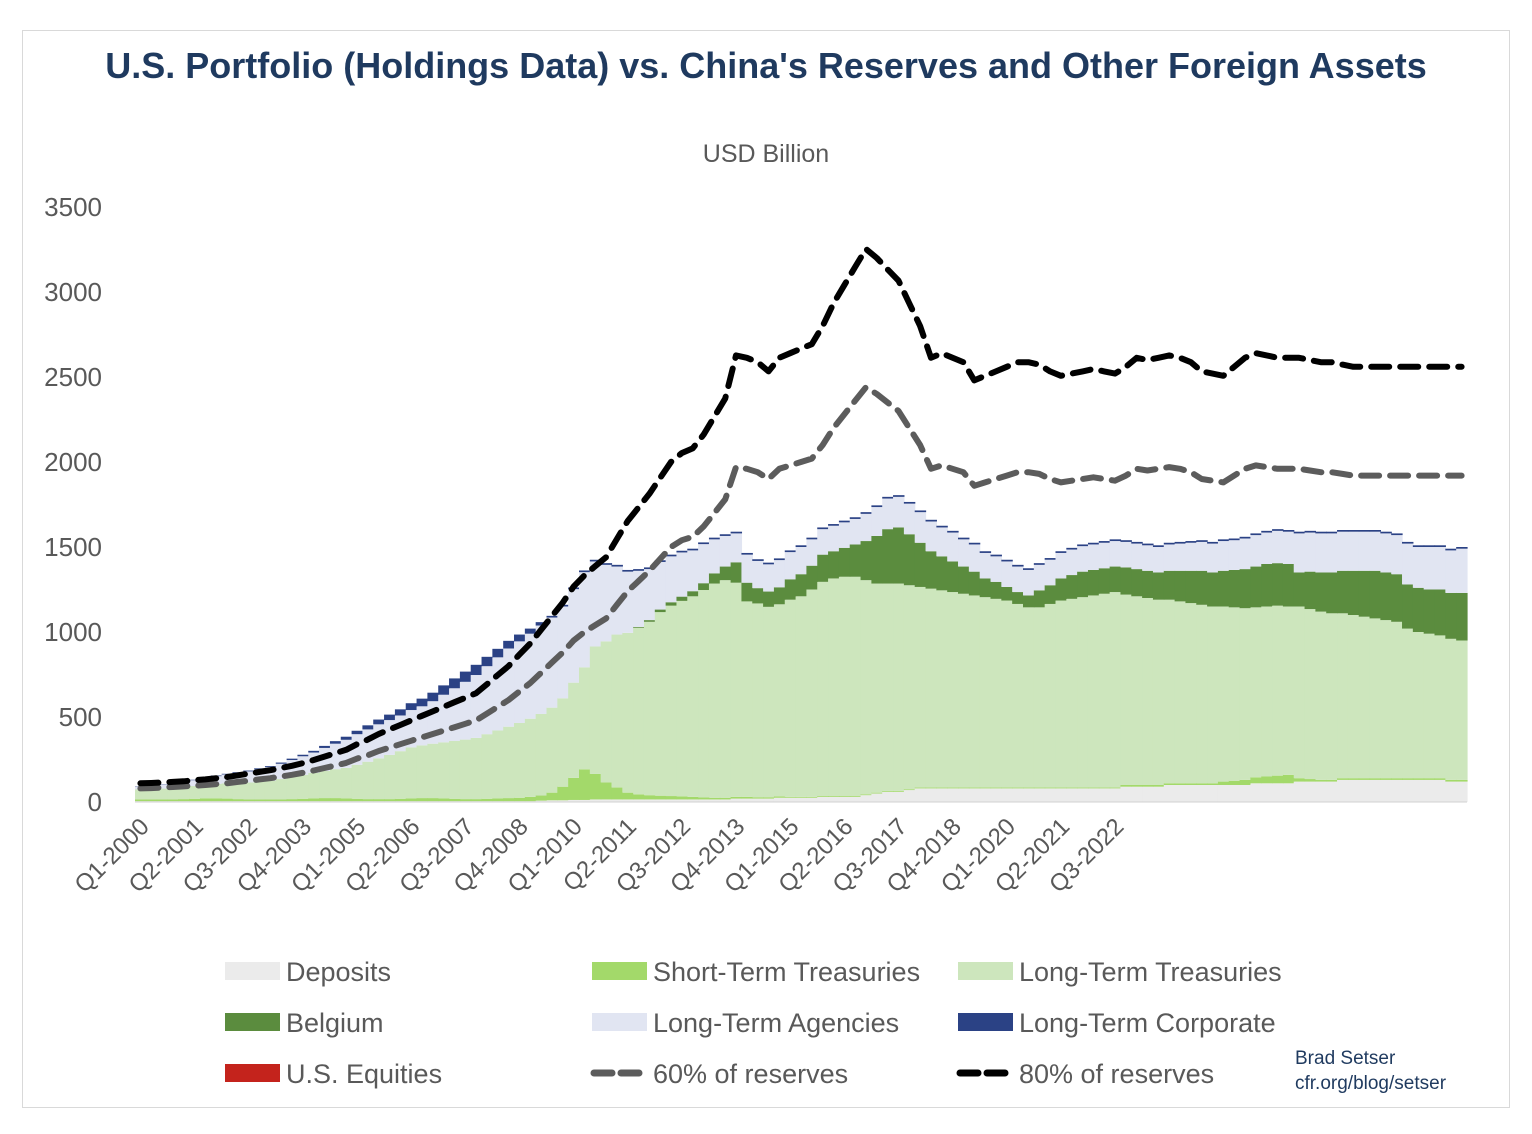  What do you see at coordinates (333, 1074) in the screenshot?
I see `legend-item-equities: U.S. Equities` at bounding box center [333, 1074].